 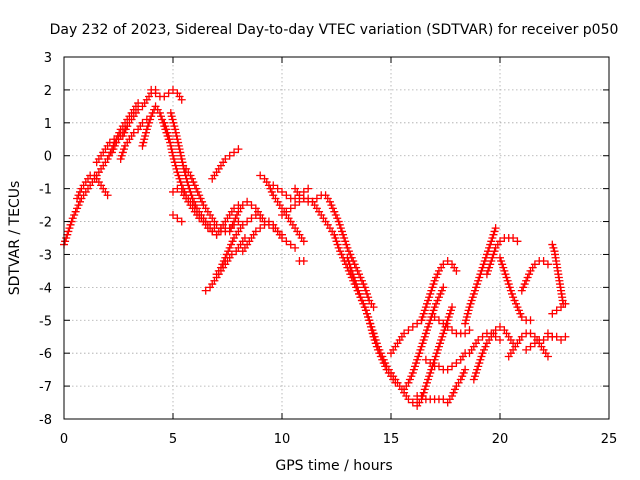 What do you see at coordinates (445, 361) in the screenshot?
I see `series-arc30` at bounding box center [445, 361].